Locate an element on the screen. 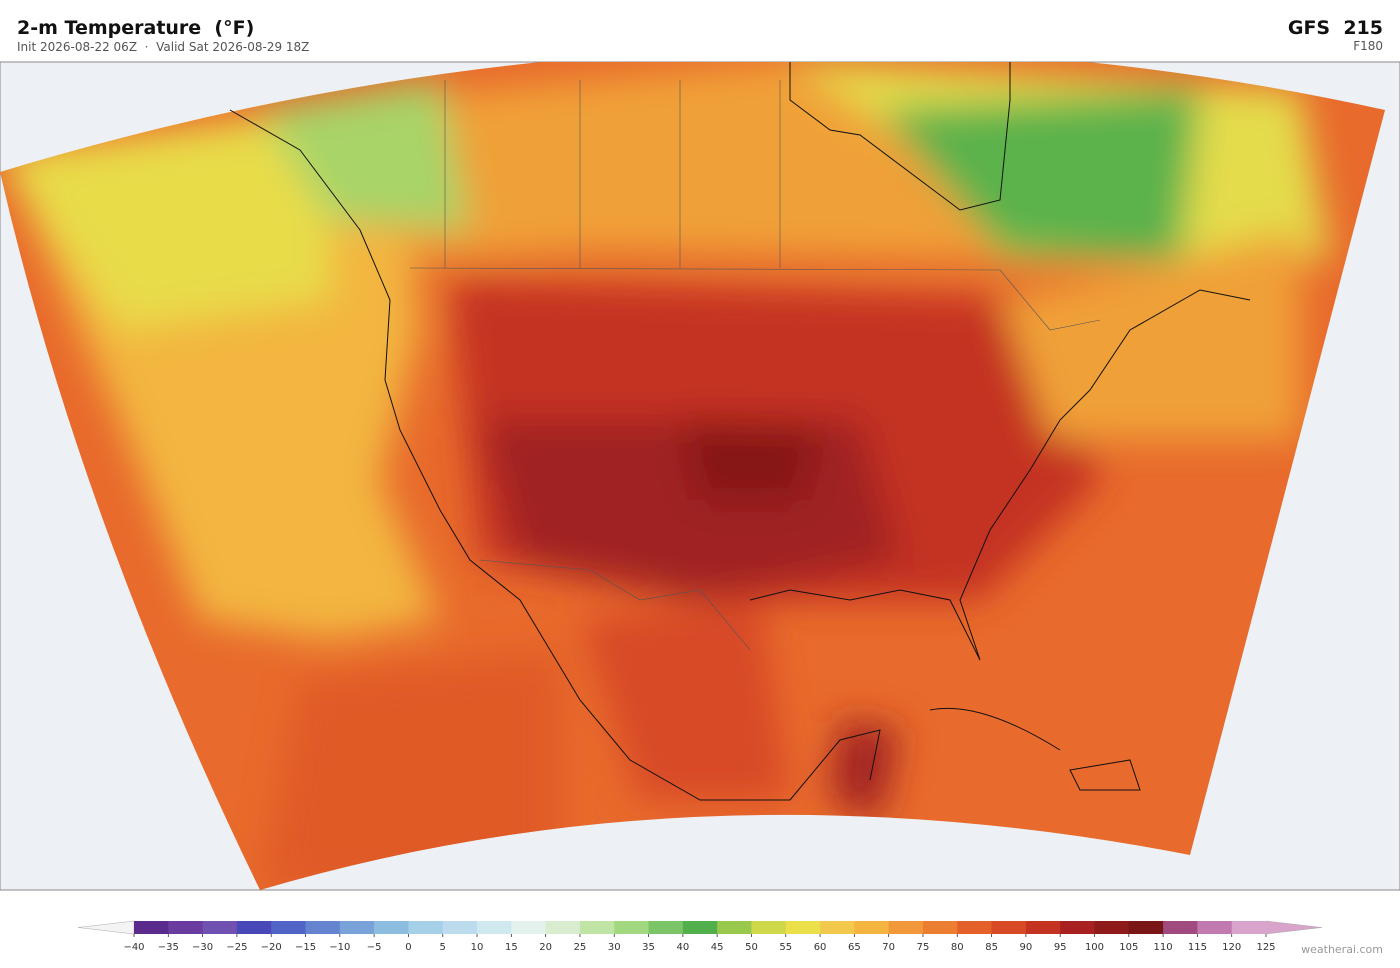 Image resolution: width=1400 pixels, height=968 pixels. colorbar-tick-label: 30 is located at coordinates (614, 947).